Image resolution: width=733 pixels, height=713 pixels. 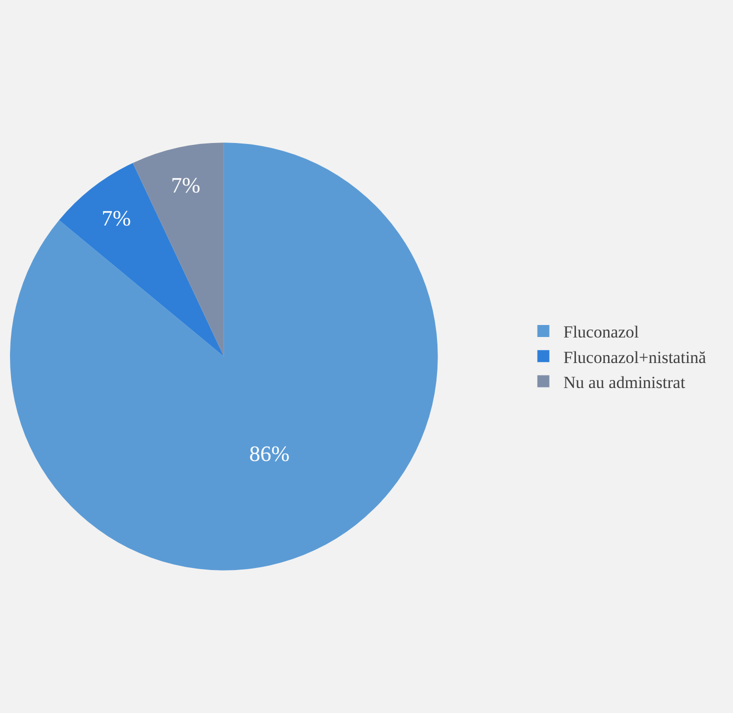 I want to click on data-label: 86%, so click(x=269, y=453).